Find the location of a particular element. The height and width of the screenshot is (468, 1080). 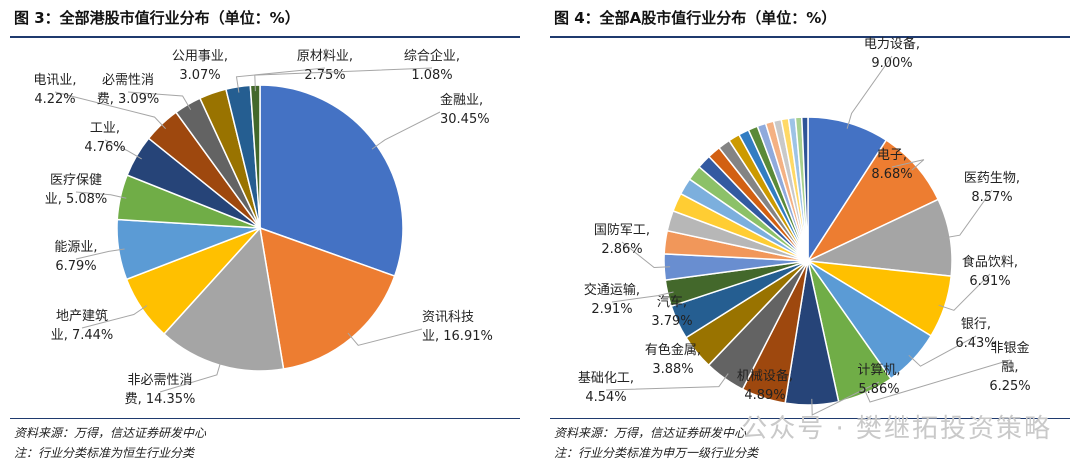

data-label: 能源业, 6.79% is located at coordinates (75, 257).